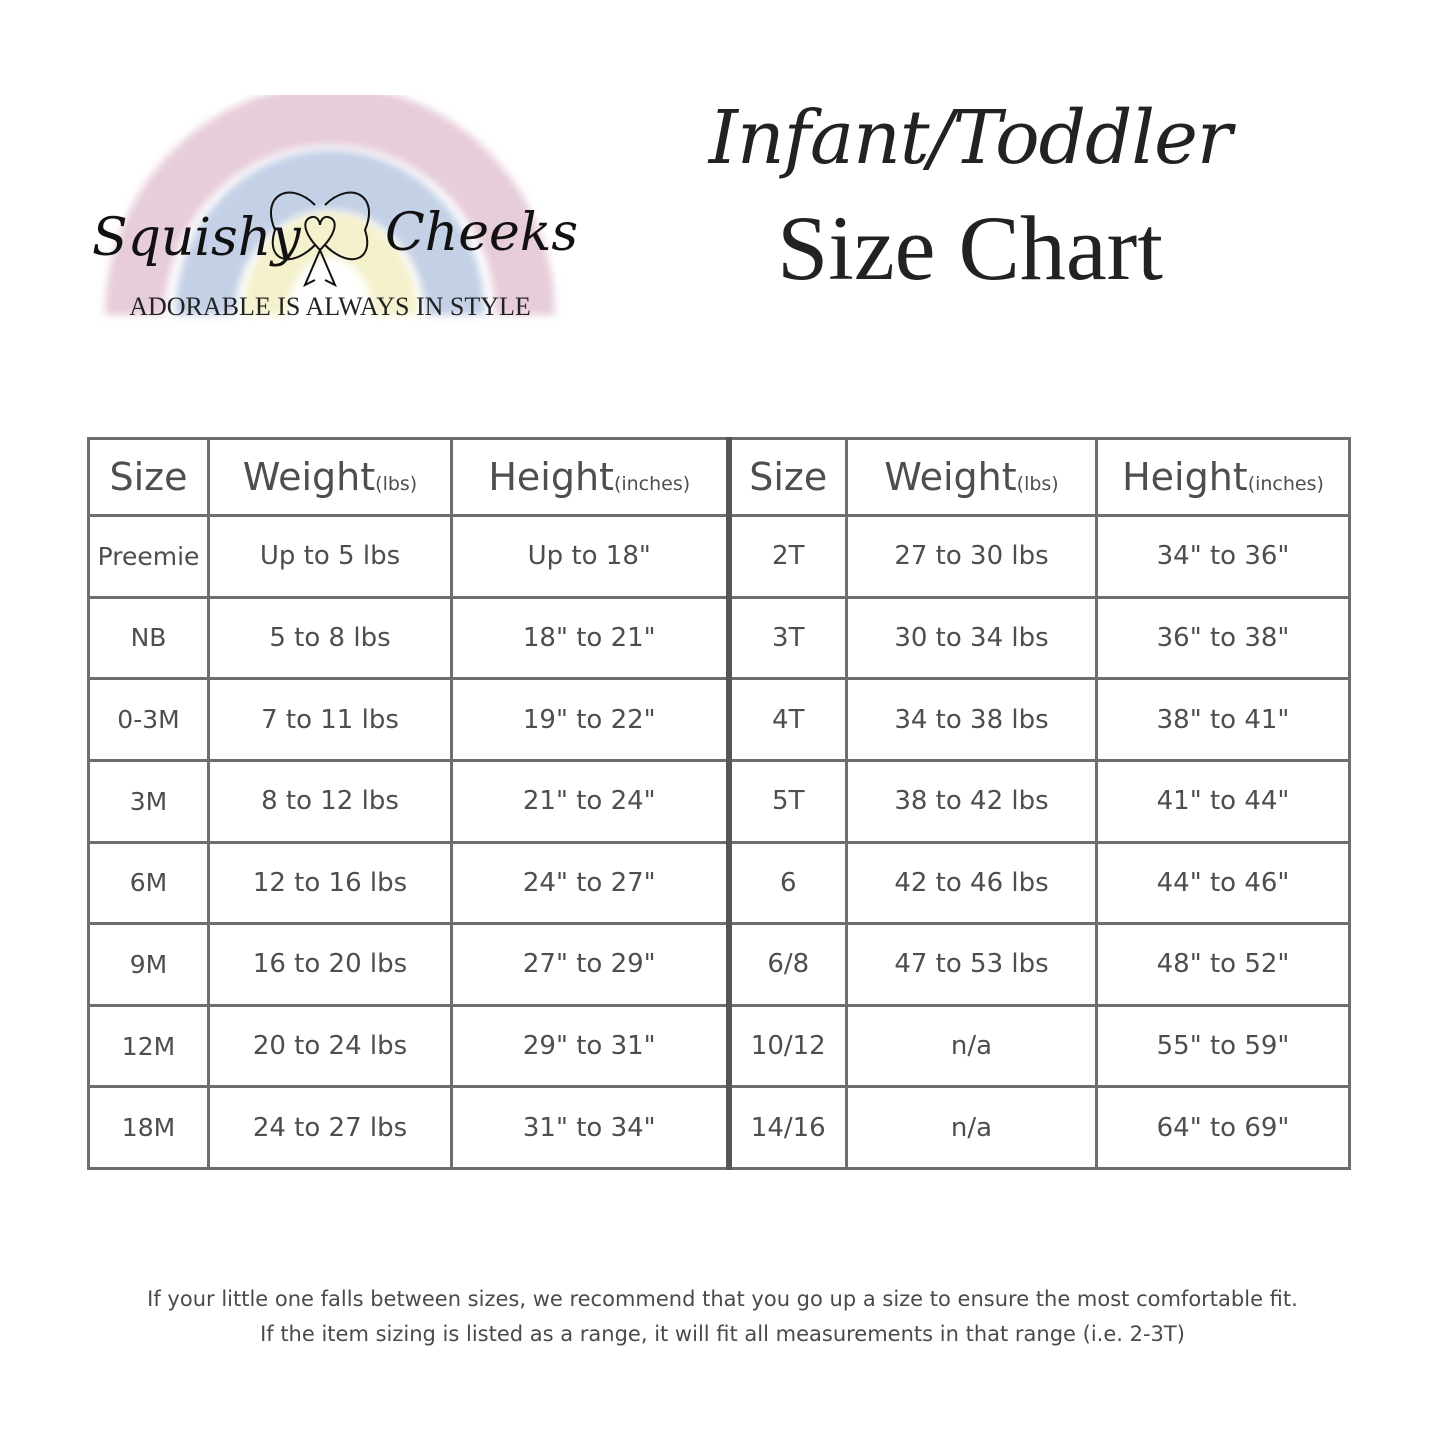 This screenshot has height=1445, width=1445. I want to click on cell-size: 6/8, so click(787, 964).